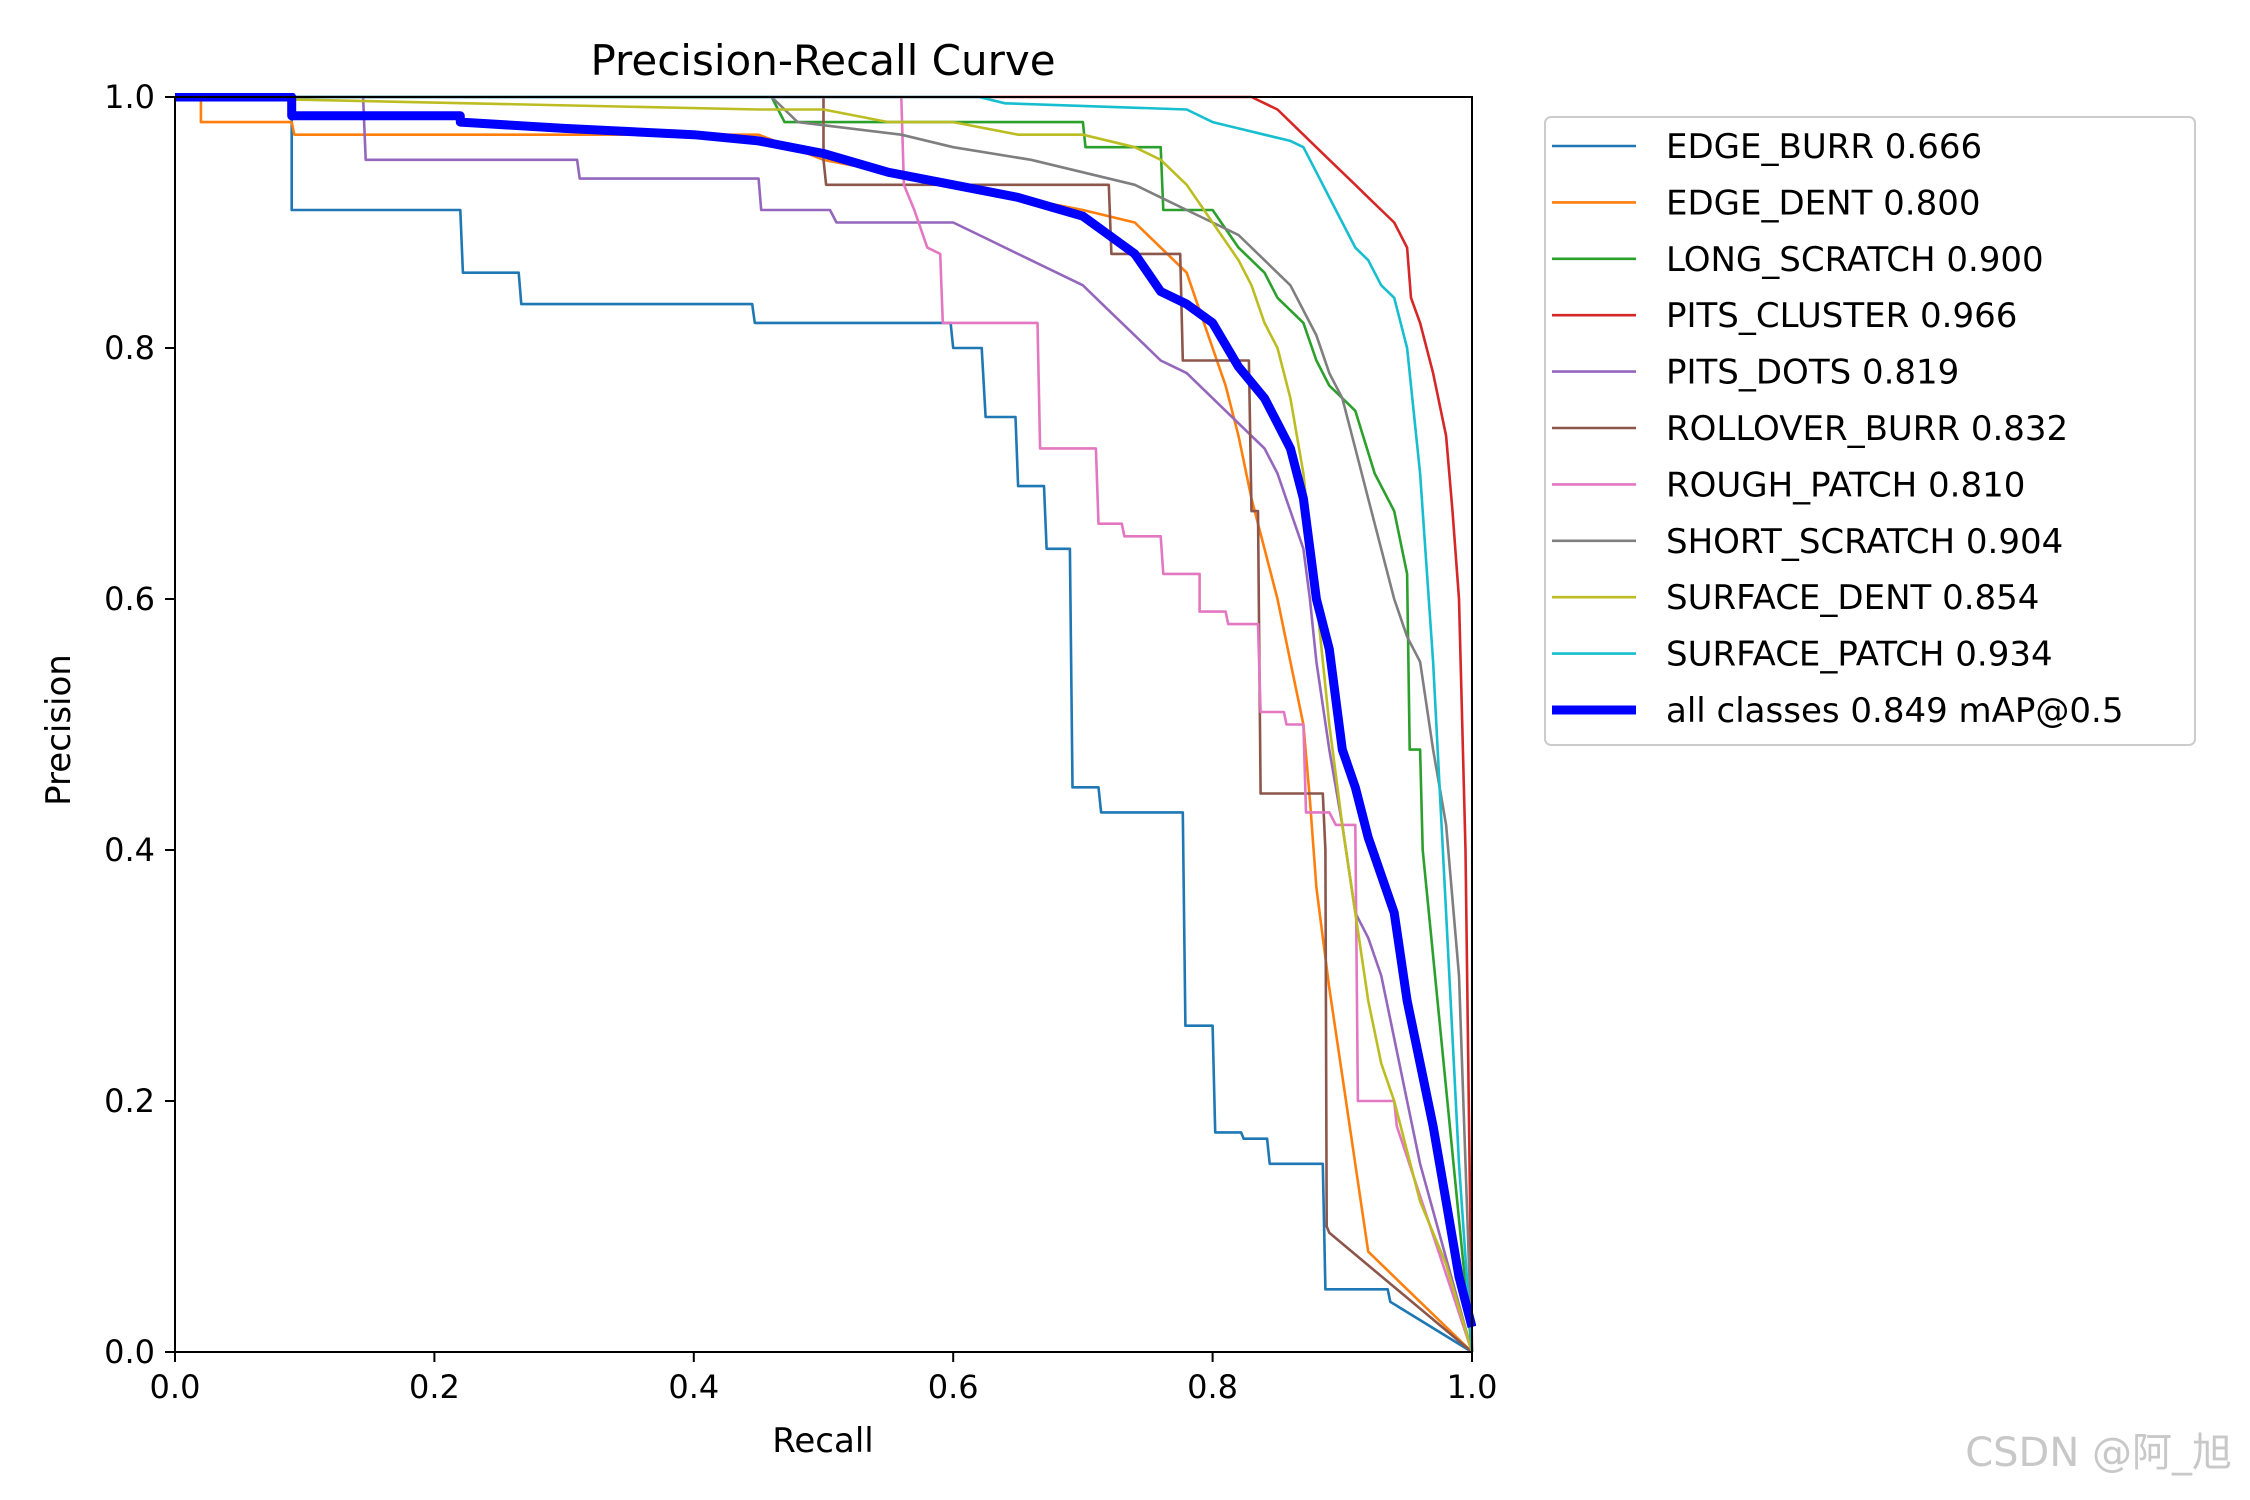 The image size is (2250, 1500). I want to click on x-tick-label: 0.8, so click(1212, 1387).